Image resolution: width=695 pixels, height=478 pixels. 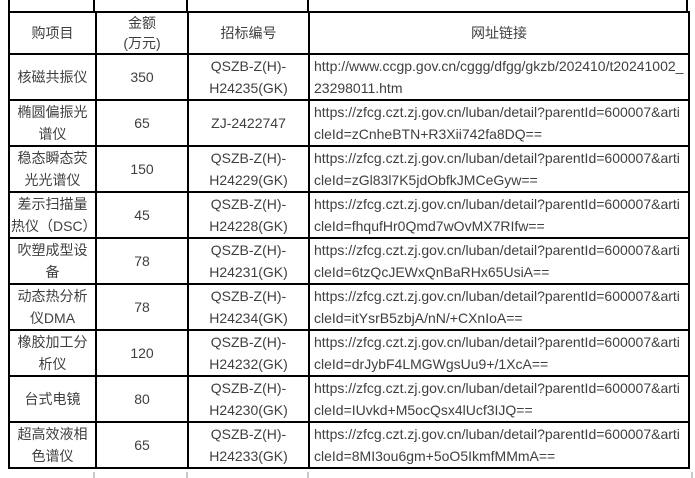 What do you see at coordinates (52, 261) in the screenshot?
I see `item-cell: 吹塑成型设备` at bounding box center [52, 261].